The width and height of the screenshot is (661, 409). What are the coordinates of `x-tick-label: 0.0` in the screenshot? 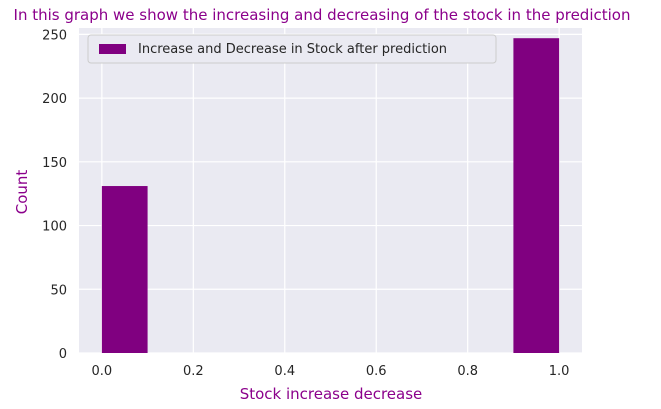 It's located at (102, 371).